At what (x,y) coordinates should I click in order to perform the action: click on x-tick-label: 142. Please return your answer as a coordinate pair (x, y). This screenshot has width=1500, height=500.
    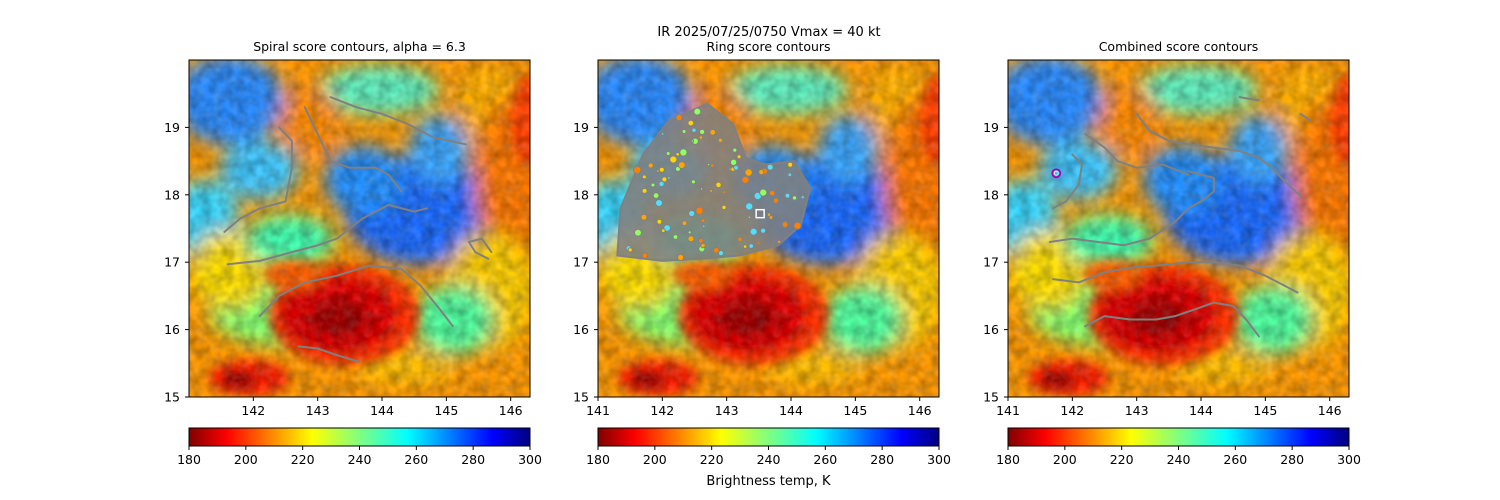
    Looking at the image, I should click on (1072, 410).